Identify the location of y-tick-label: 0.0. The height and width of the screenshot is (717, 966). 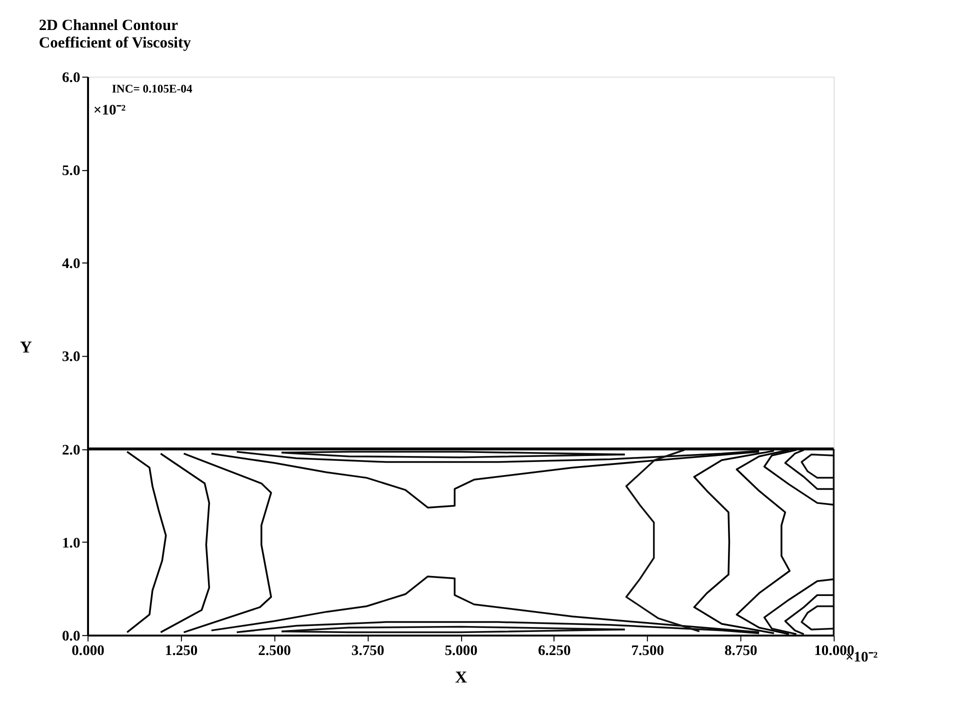
(71, 636).